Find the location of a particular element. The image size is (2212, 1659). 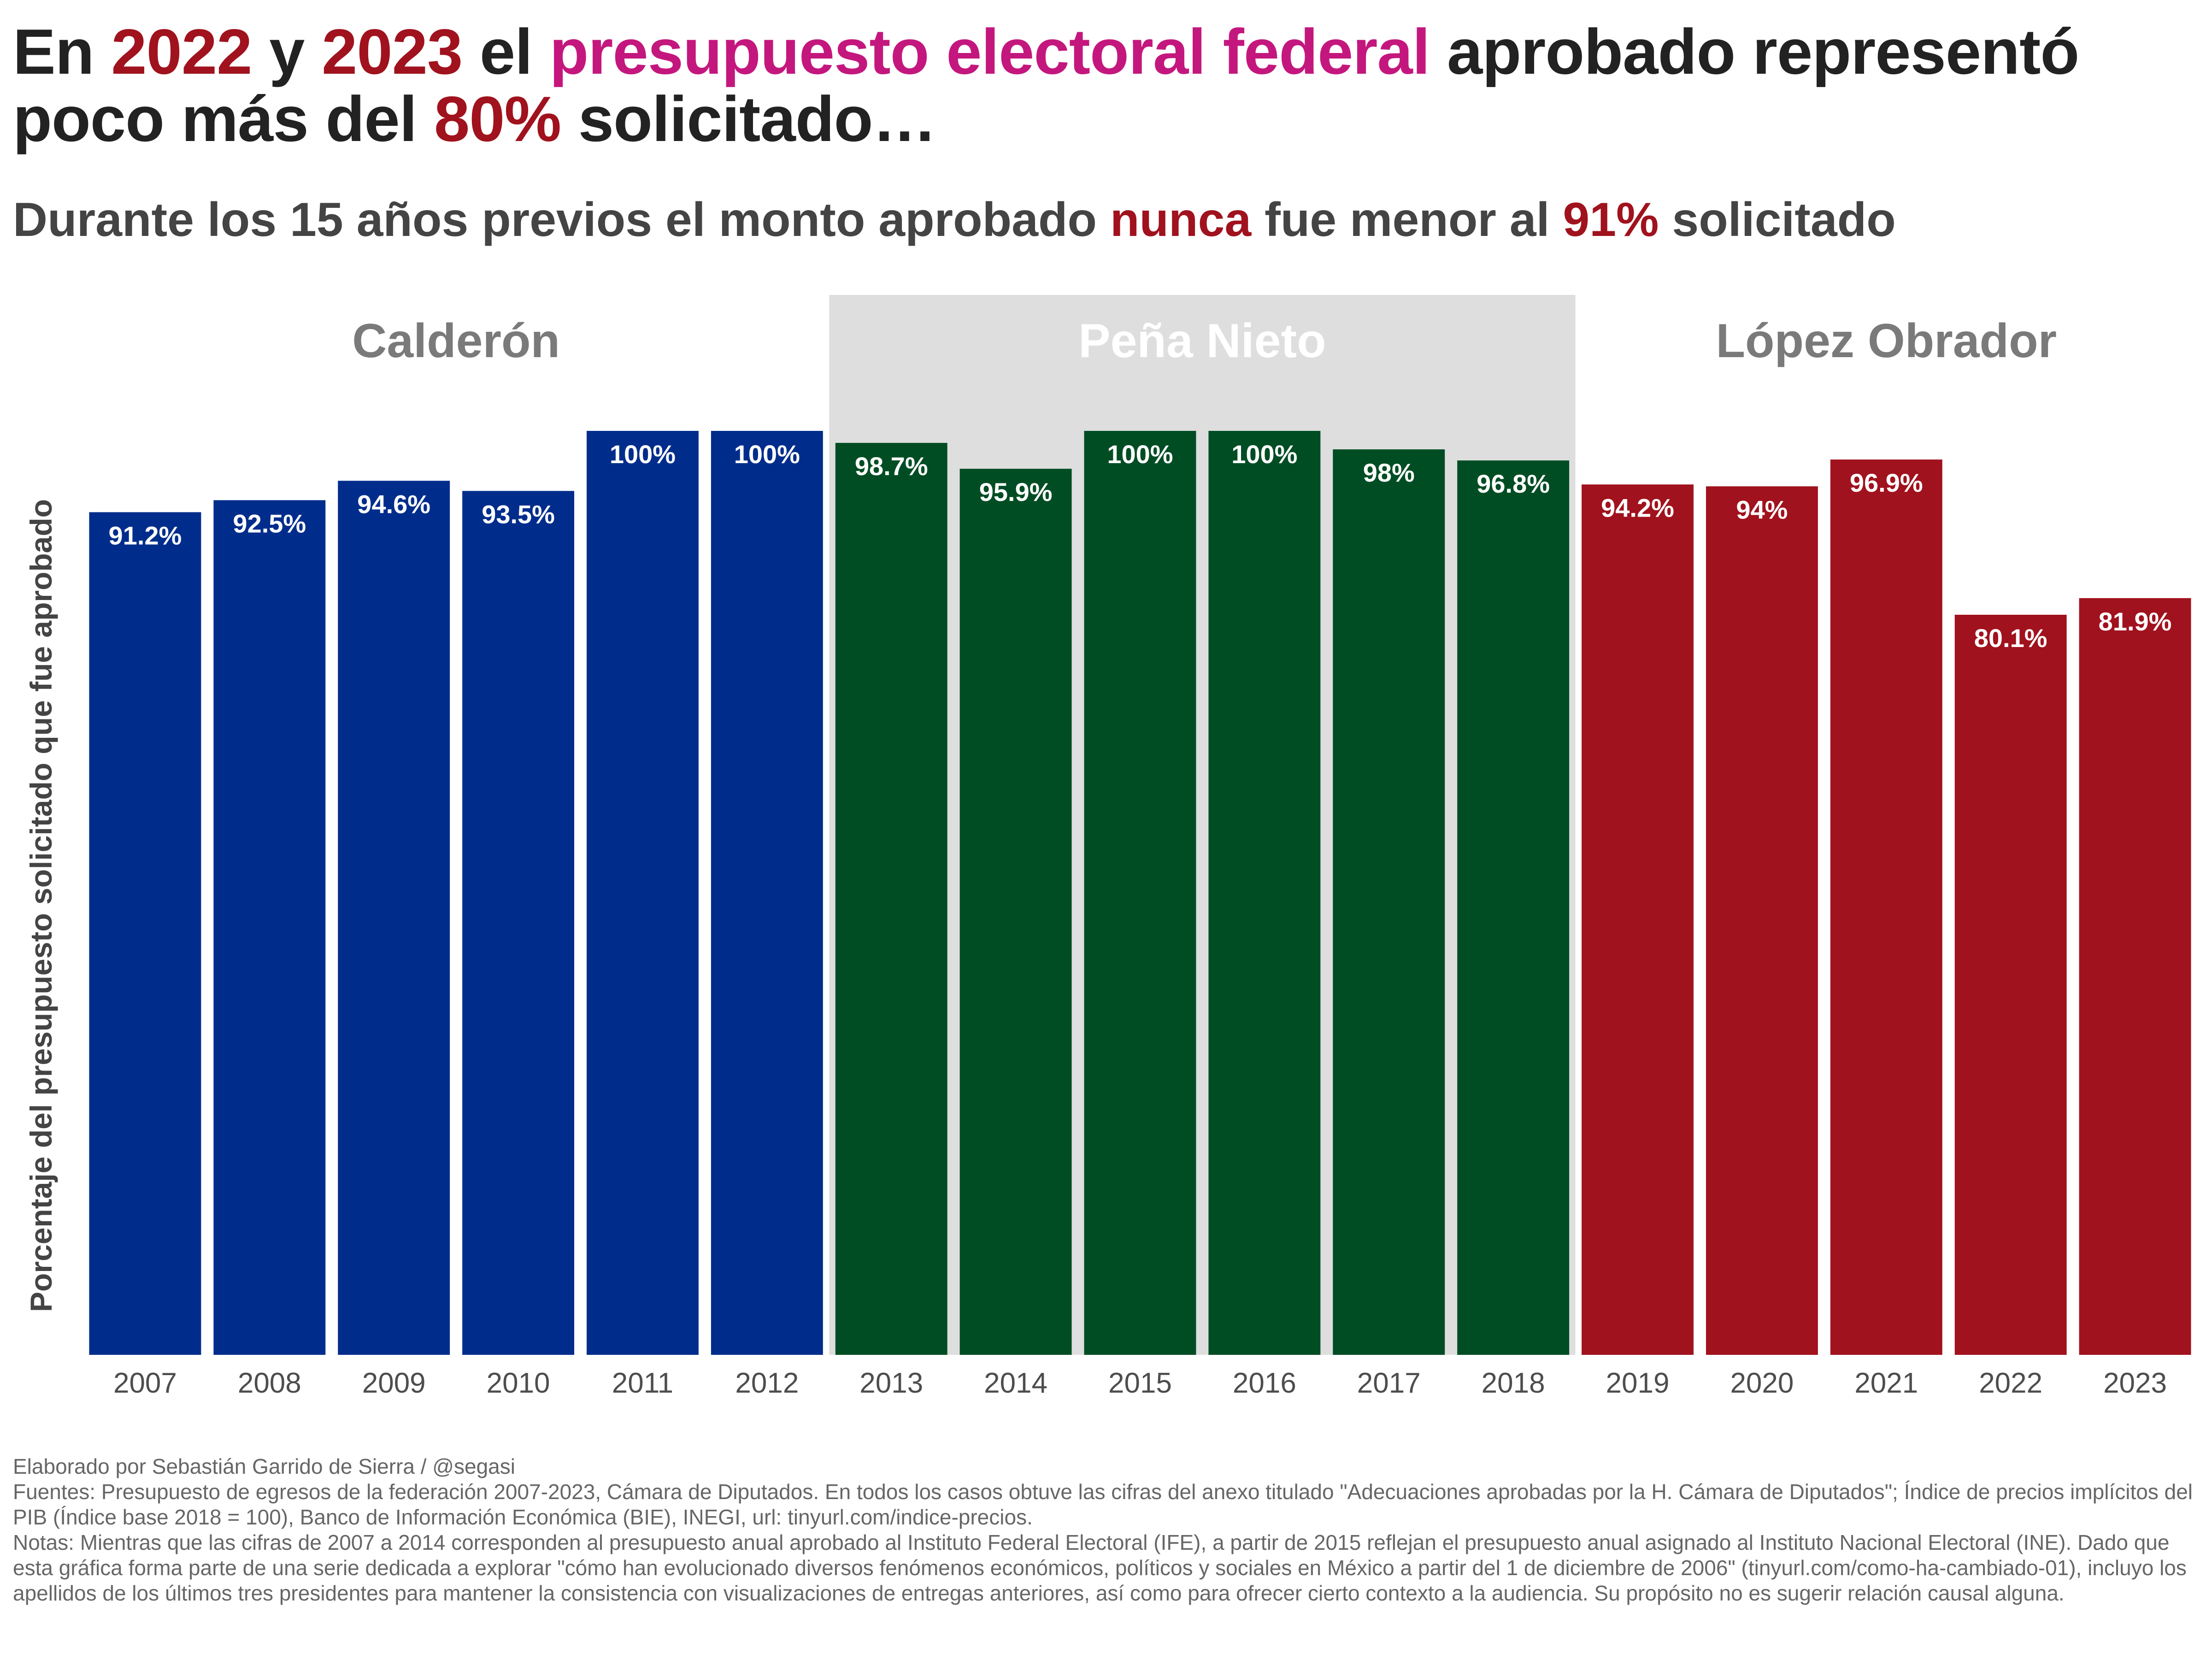

data-label: 98.7% is located at coordinates (891, 466).